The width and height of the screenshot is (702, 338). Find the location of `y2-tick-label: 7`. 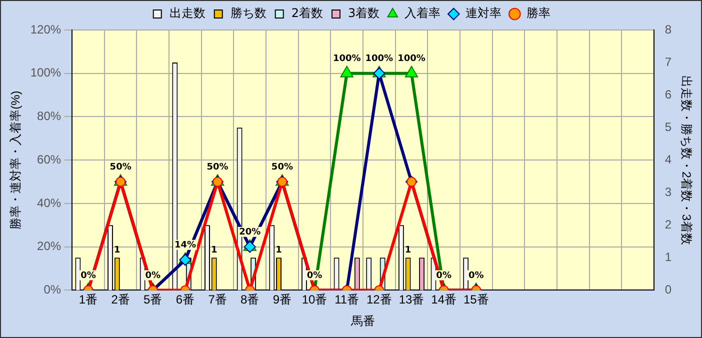

y2-tick-label: 7 is located at coordinates (668, 61).